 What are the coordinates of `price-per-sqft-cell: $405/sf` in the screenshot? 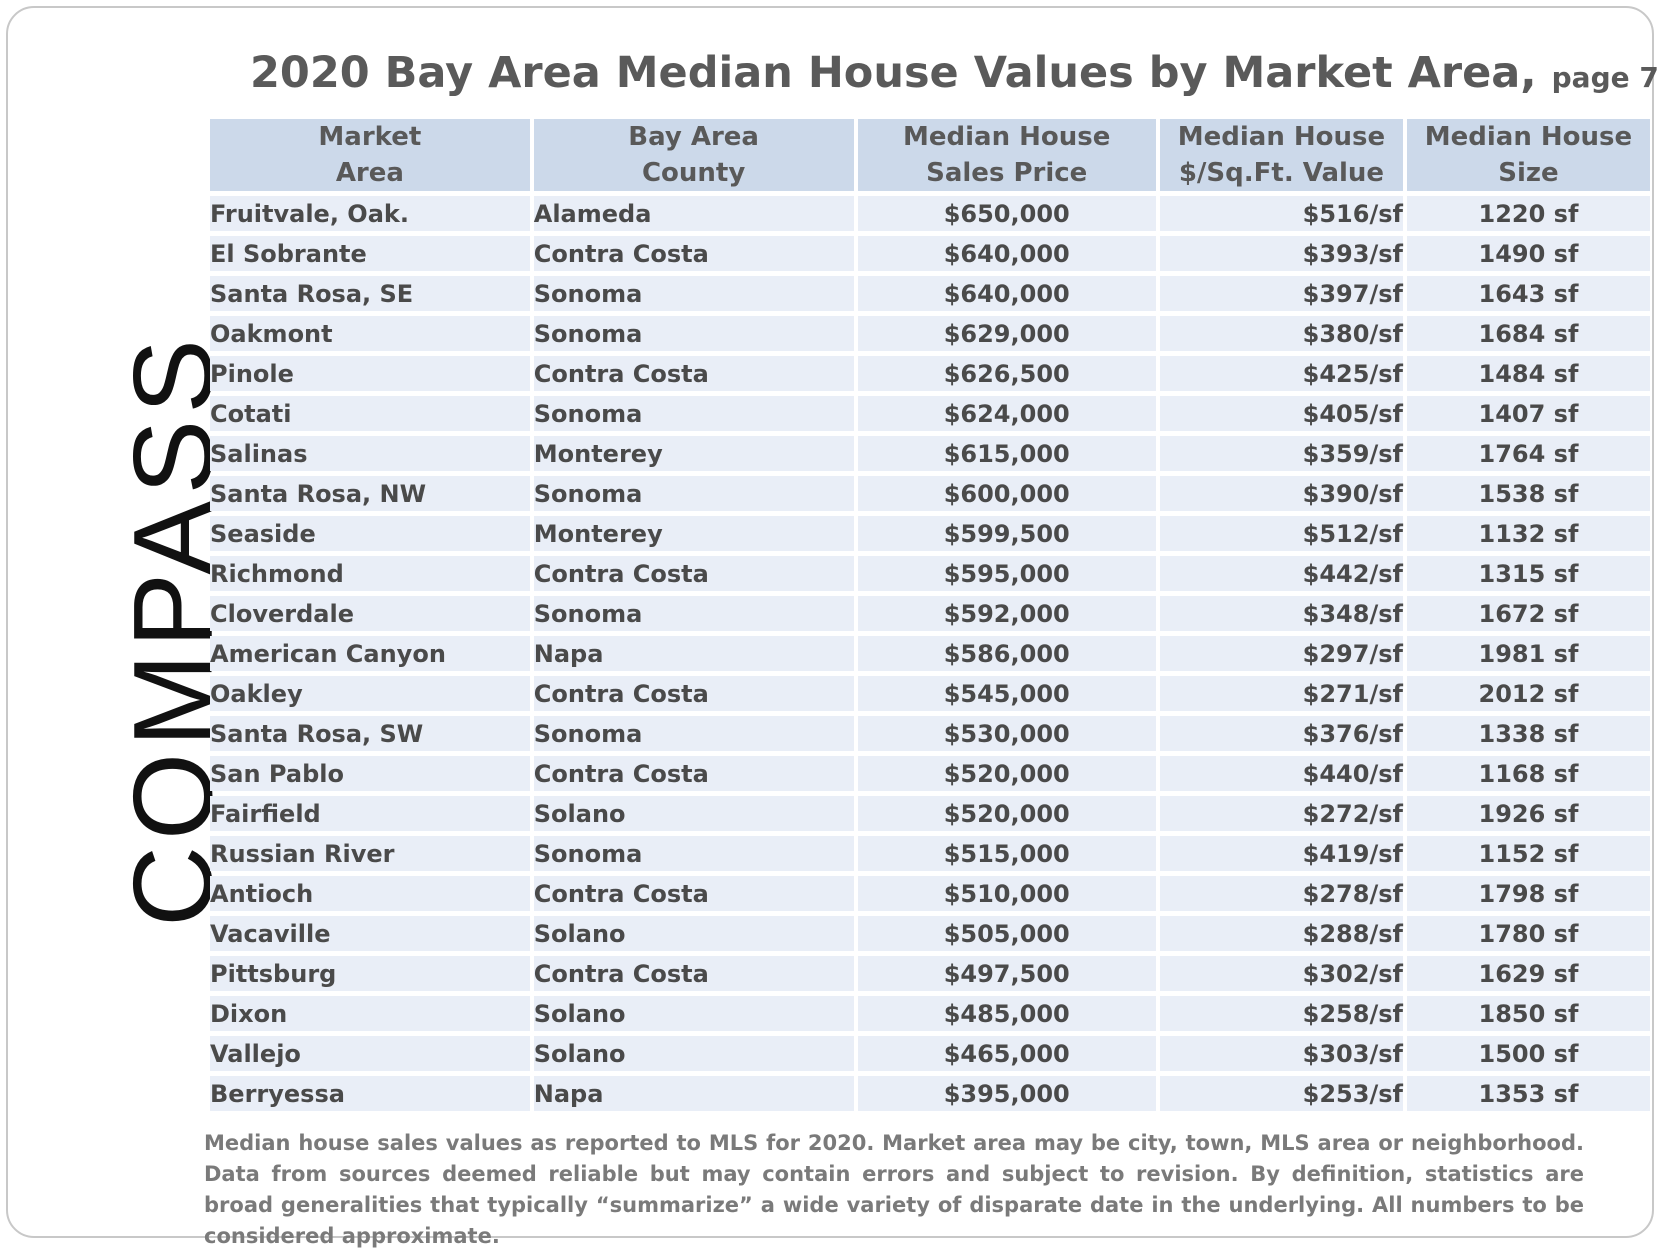 It's located at (1281, 413).